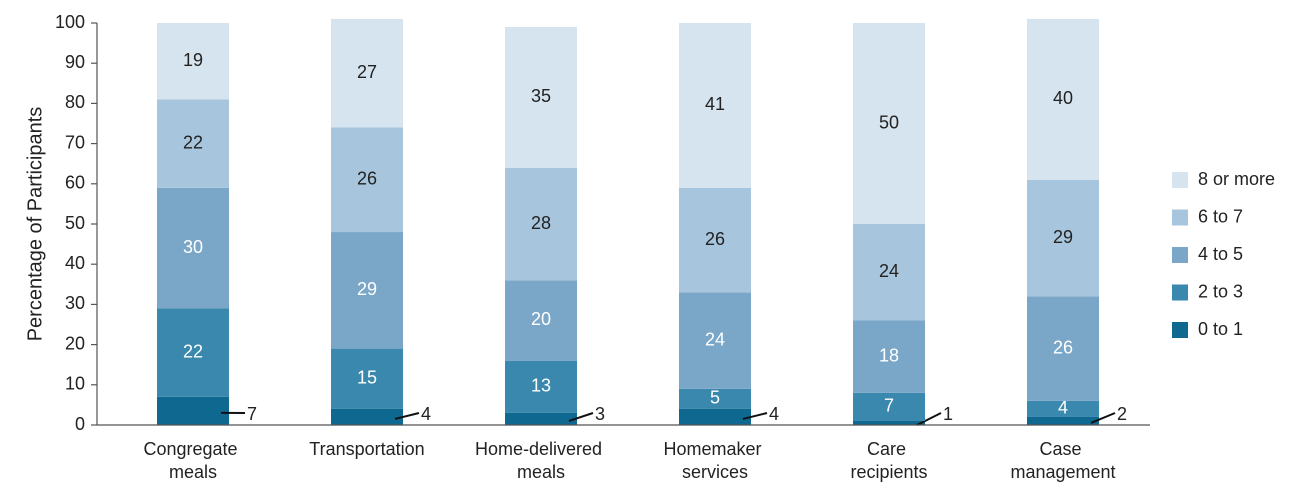 The height and width of the screenshot is (489, 1295). What do you see at coordinates (80, 424) in the screenshot?
I see `y-tick-label: 0` at bounding box center [80, 424].